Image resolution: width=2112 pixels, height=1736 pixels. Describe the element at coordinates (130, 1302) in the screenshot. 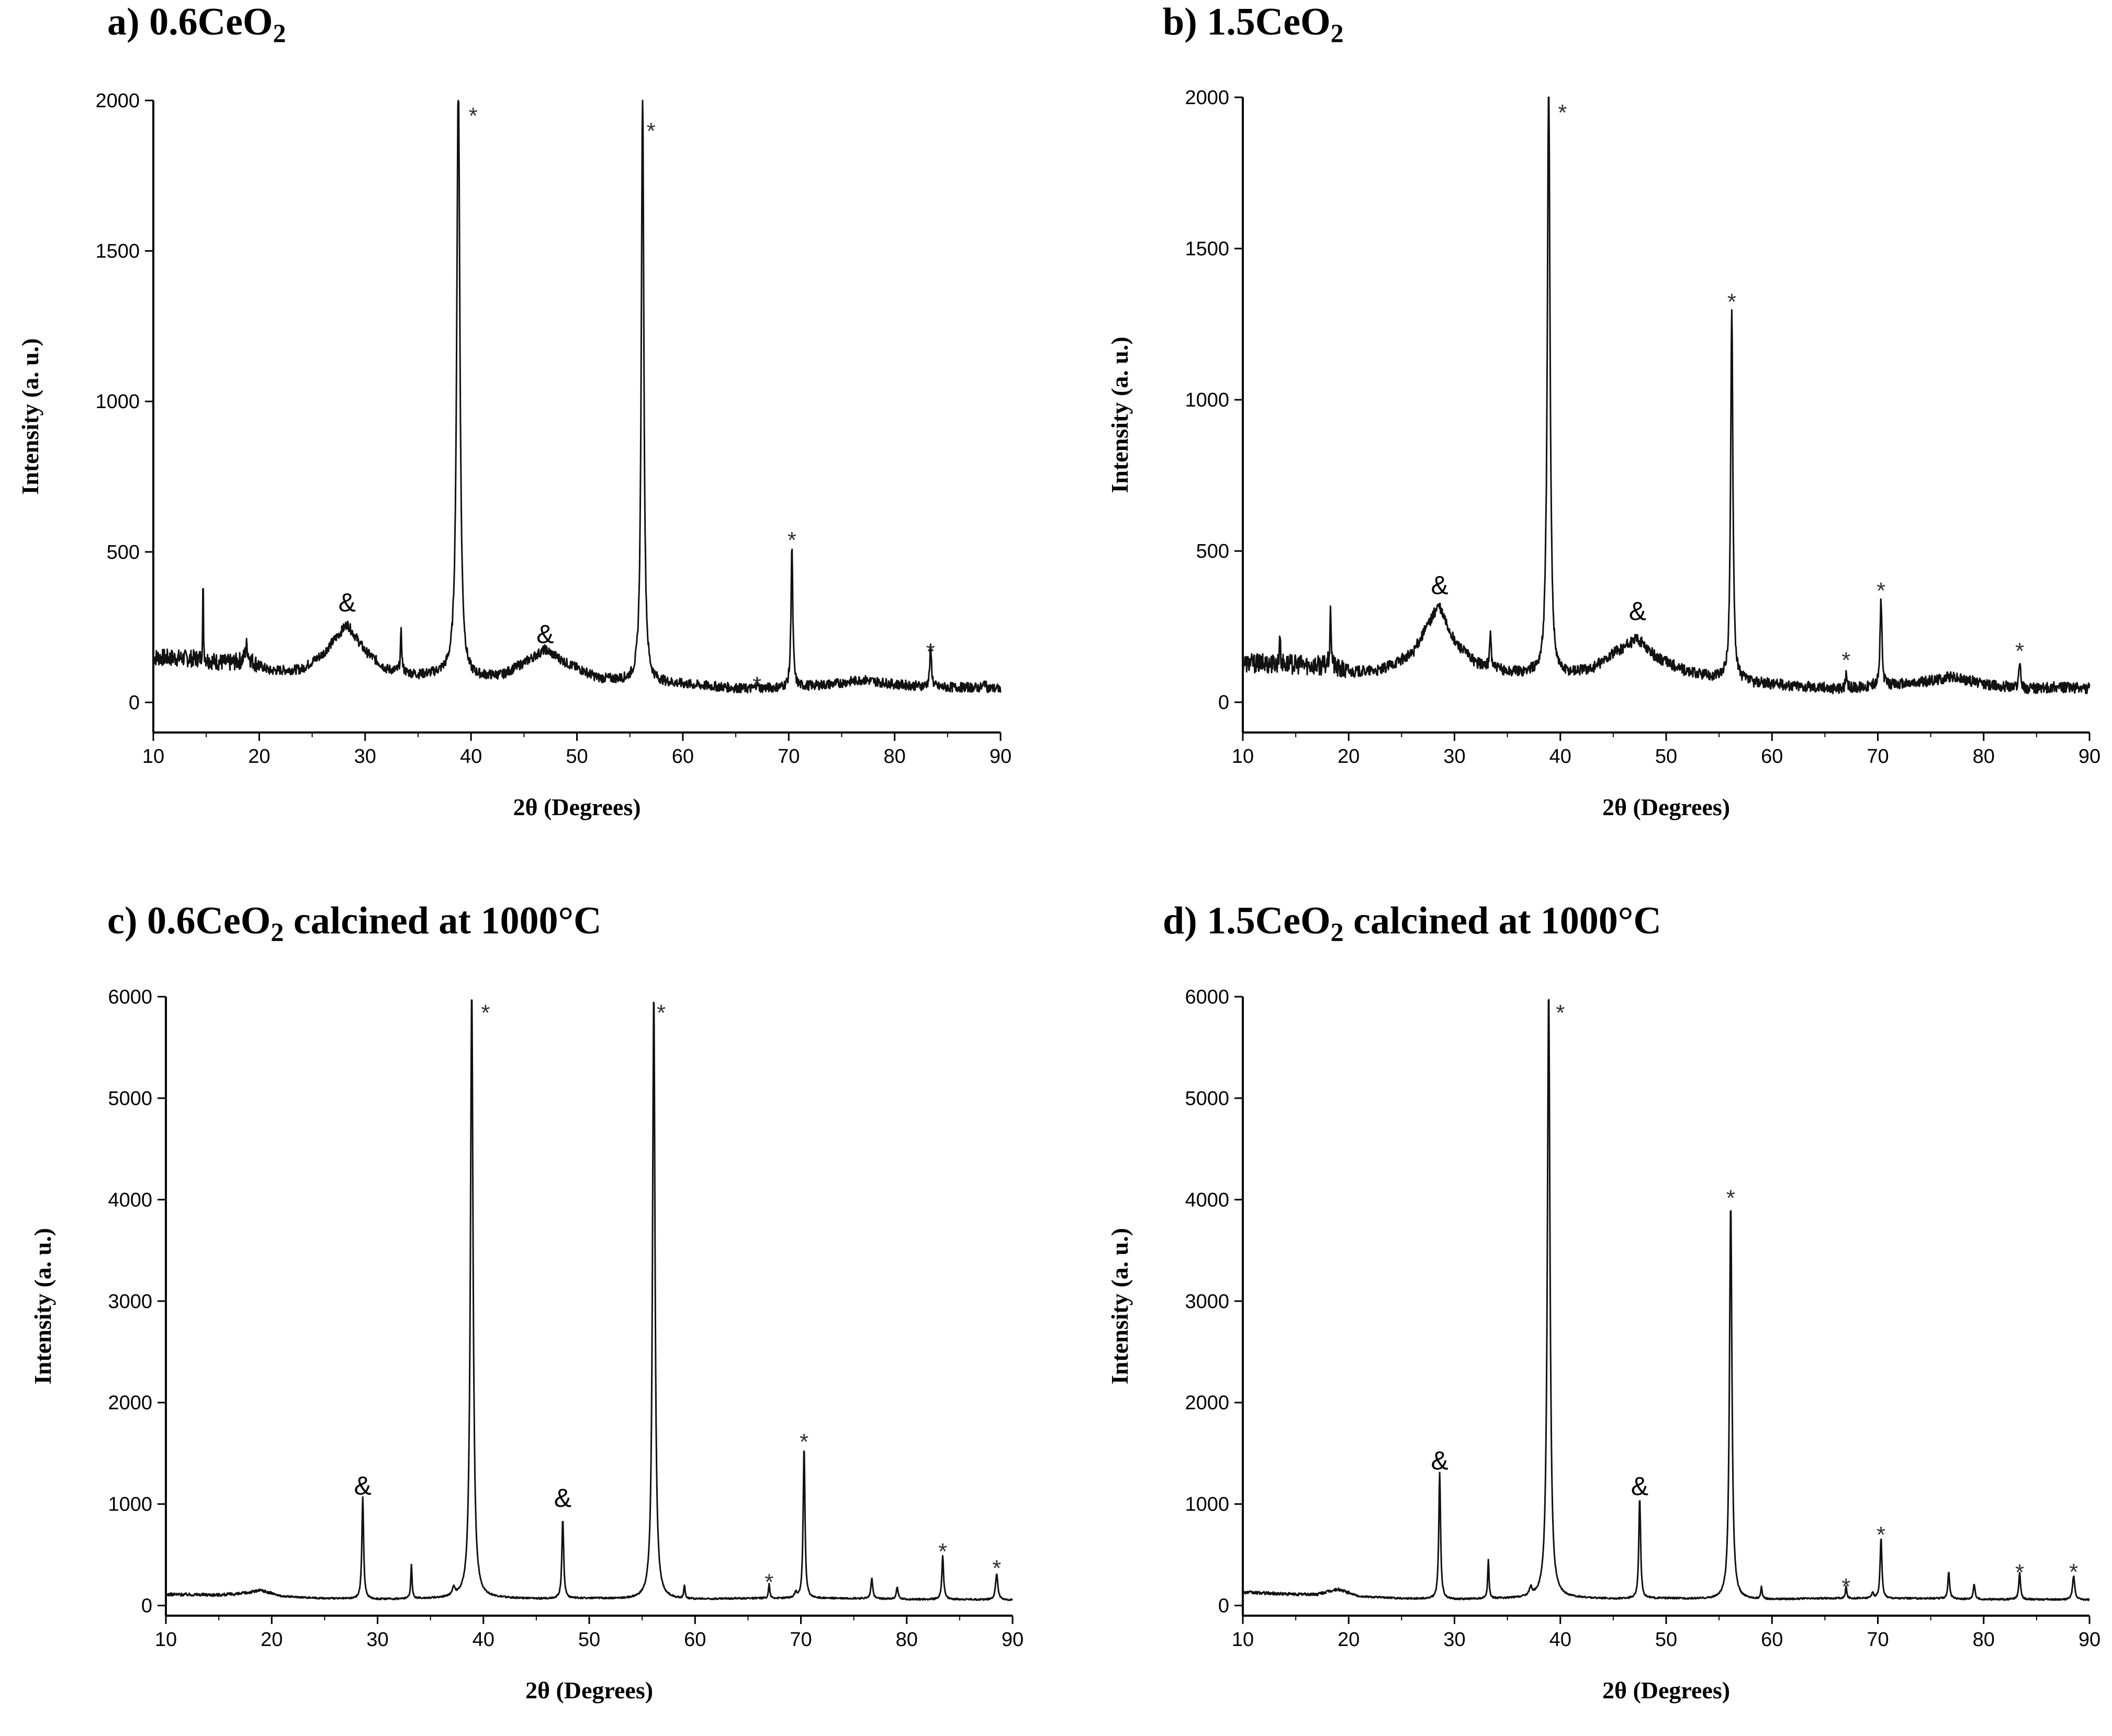

I see `y-tick-label: 3000` at that location.